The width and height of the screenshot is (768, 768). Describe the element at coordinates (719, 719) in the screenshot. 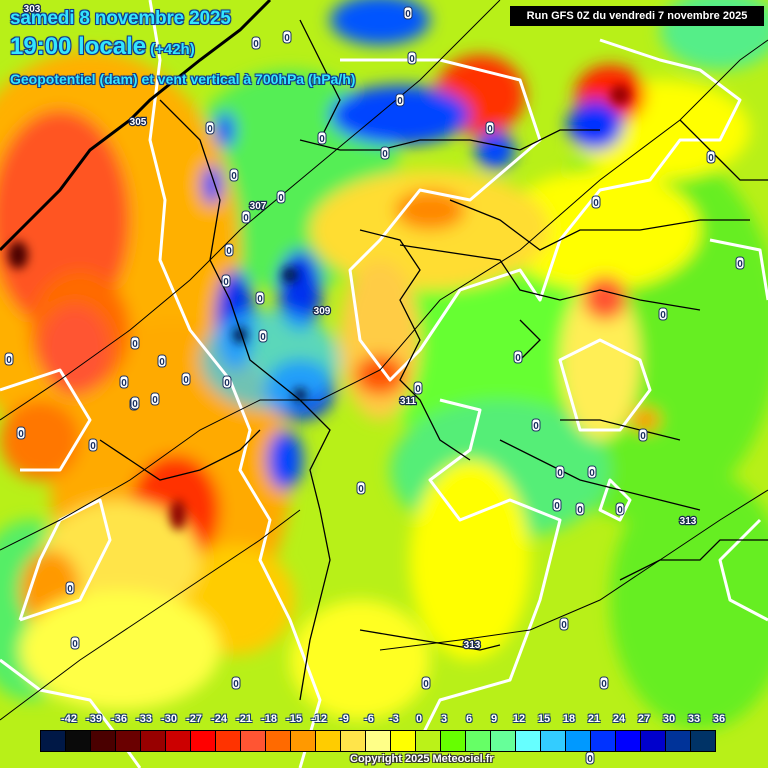

I see `colorbar-label: 36` at that location.